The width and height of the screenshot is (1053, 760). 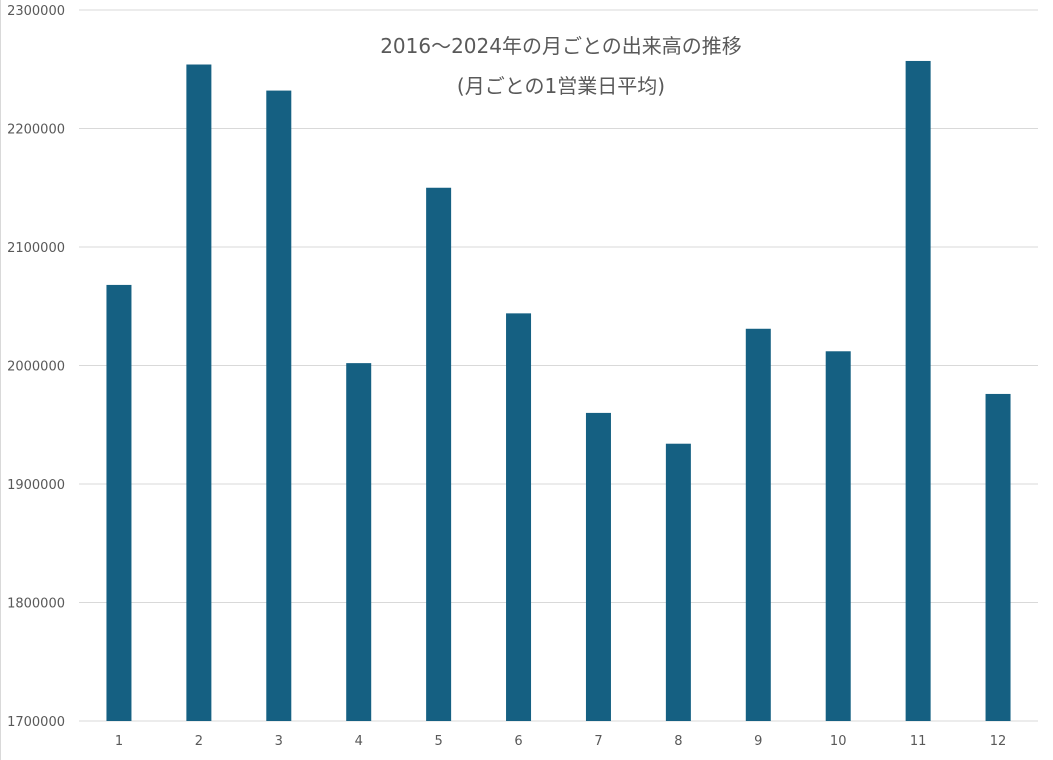 I want to click on chart-title: 2016～2024年の月ごとの出来高の推移, so click(x=561, y=46).